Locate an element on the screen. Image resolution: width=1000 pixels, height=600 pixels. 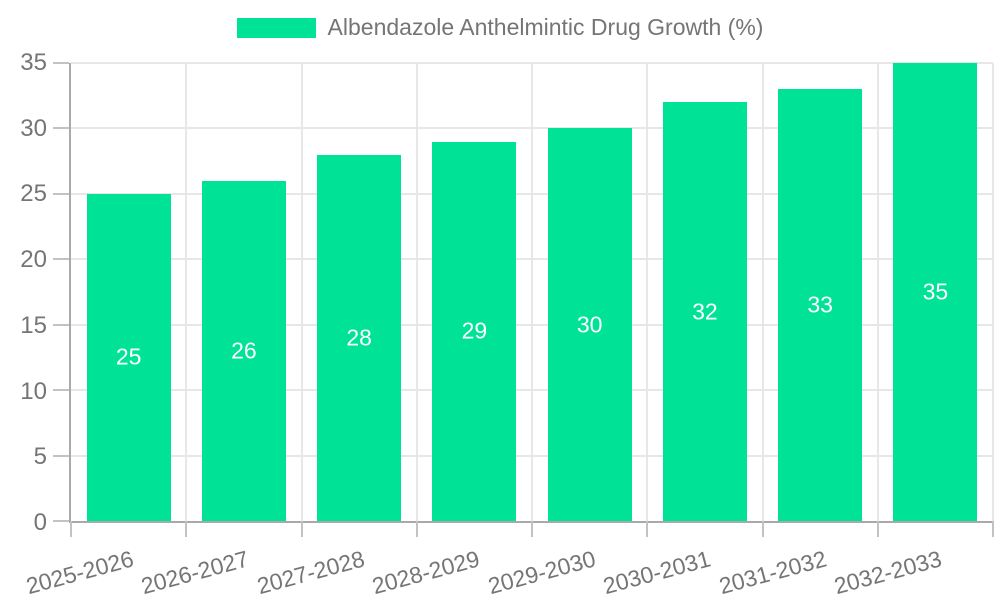
bar-value-label: 35 is located at coordinates (935, 291).